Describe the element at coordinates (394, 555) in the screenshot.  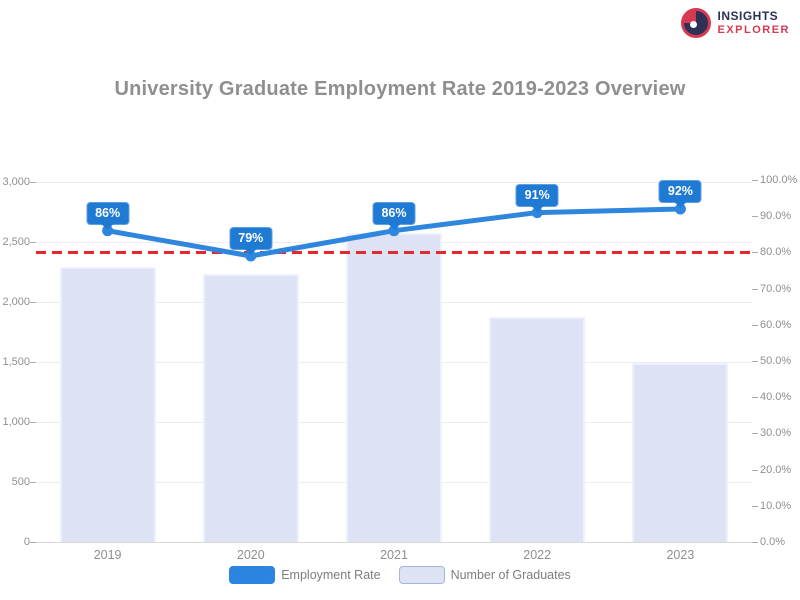
I see `x-axis-label-2021: 2021` at that location.